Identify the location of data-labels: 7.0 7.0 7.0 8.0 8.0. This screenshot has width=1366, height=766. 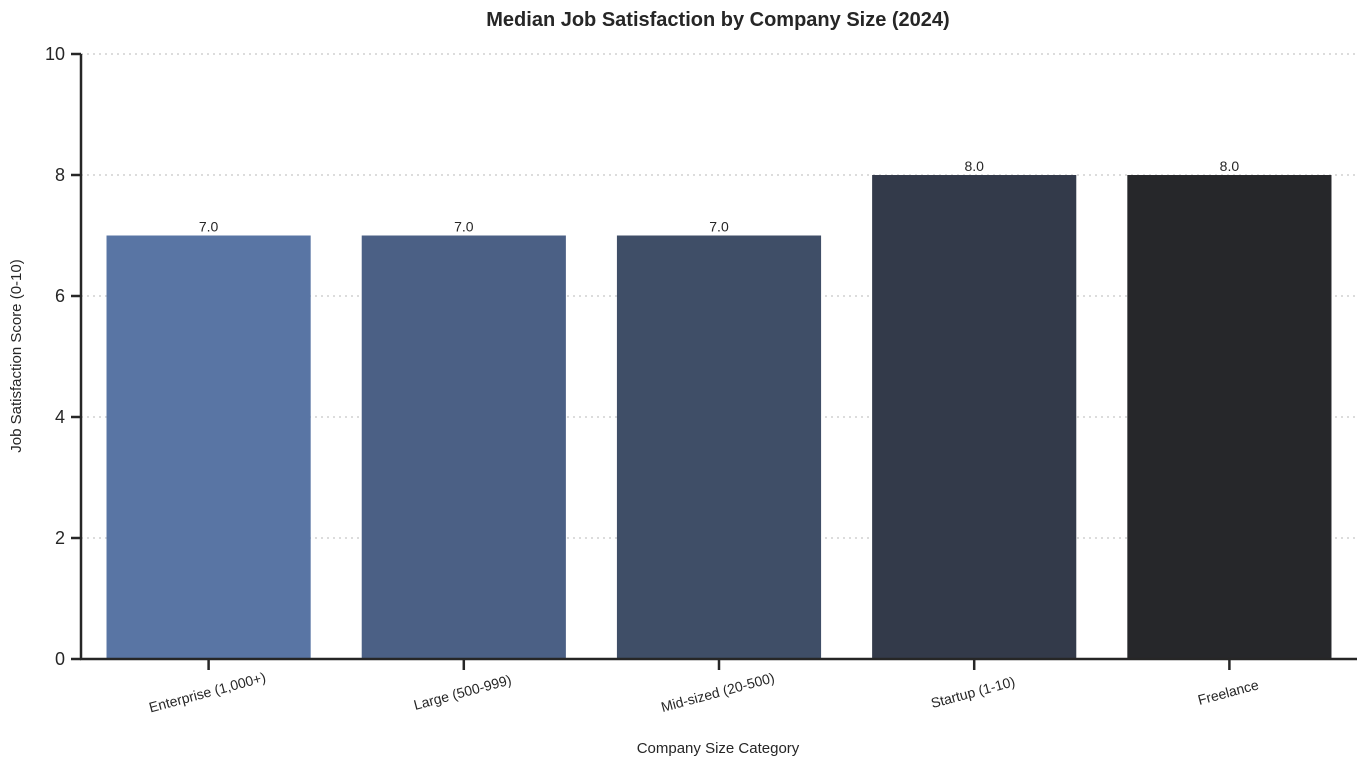
(719, 196).